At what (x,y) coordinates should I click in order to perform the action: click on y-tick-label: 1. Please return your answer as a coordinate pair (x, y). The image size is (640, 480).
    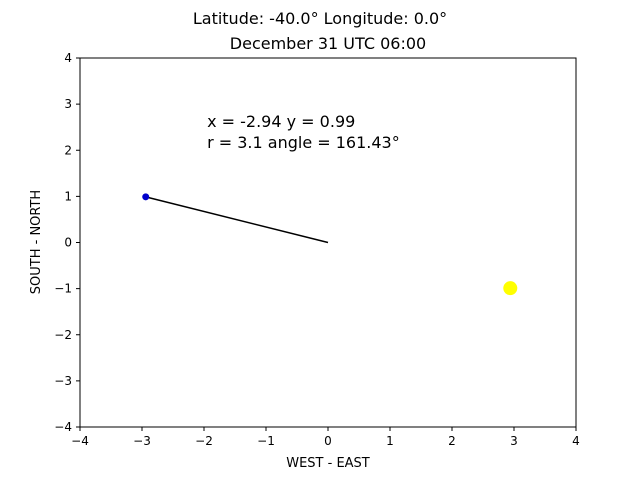
    Looking at the image, I should click on (68, 196).